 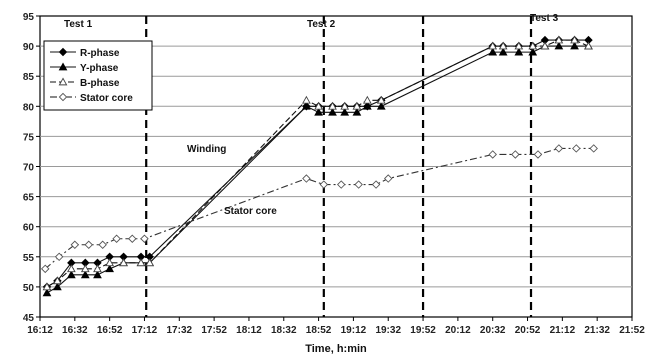 What do you see at coordinates (321, 24) in the screenshot?
I see `annotation-test-2: Test 2` at bounding box center [321, 24].